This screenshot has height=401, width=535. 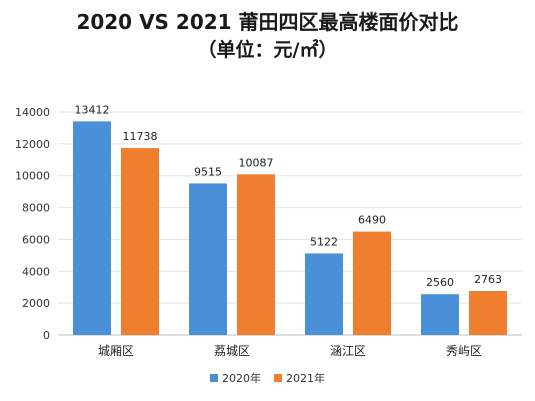 What do you see at coordinates (305, 378) in the screenshot?
I see `legend-label: 2021年` at bounding box center [305, 378].